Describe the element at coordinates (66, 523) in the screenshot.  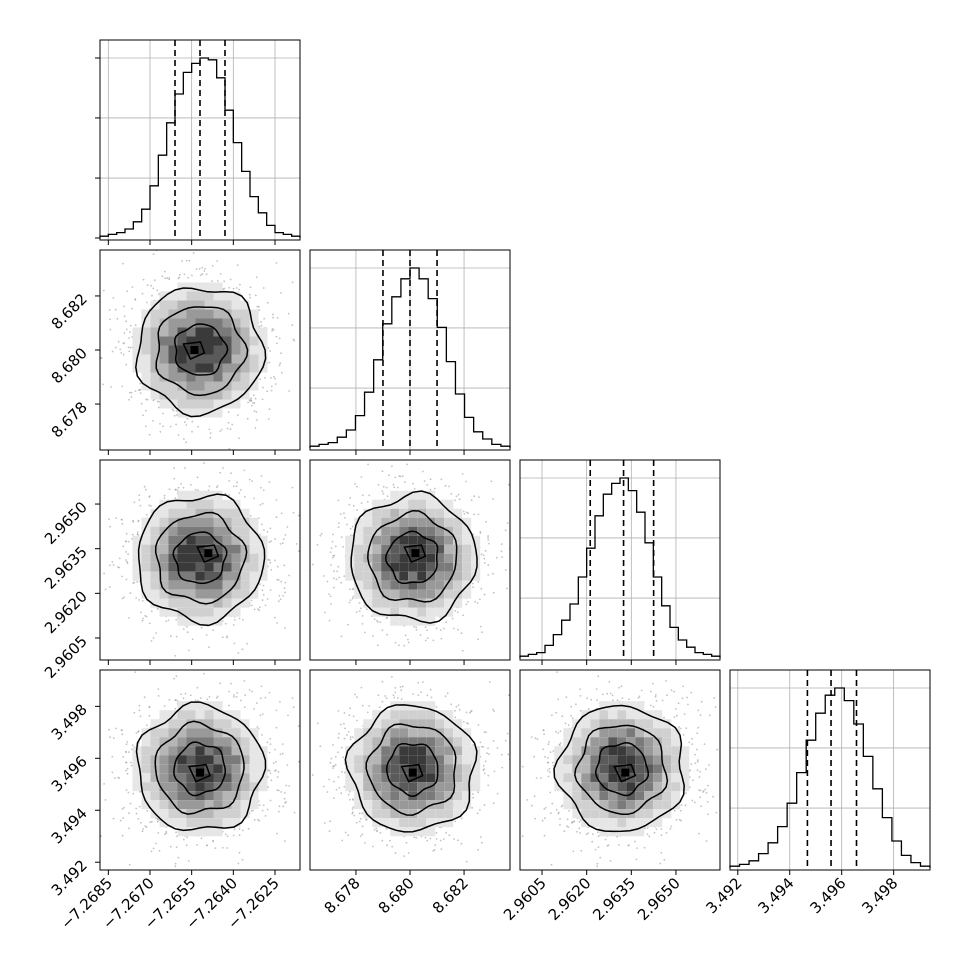
I see `y-tick-label-p2: 2.9650` at that location.